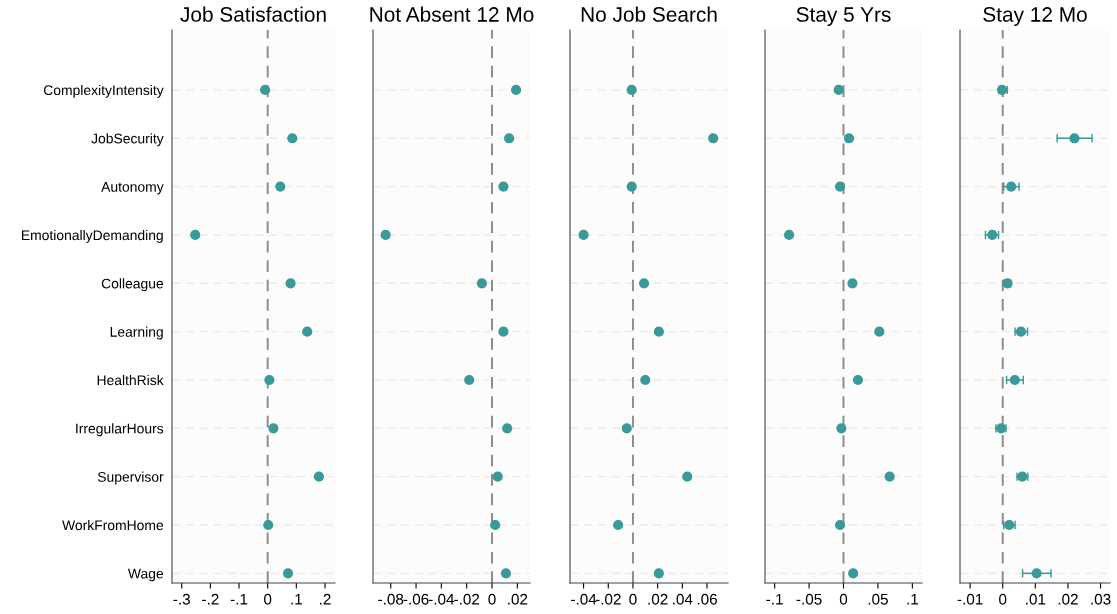  Describe the element at coordinates (416, 599) in the screenshot. I see `x-tick-label: -.06` at that location.